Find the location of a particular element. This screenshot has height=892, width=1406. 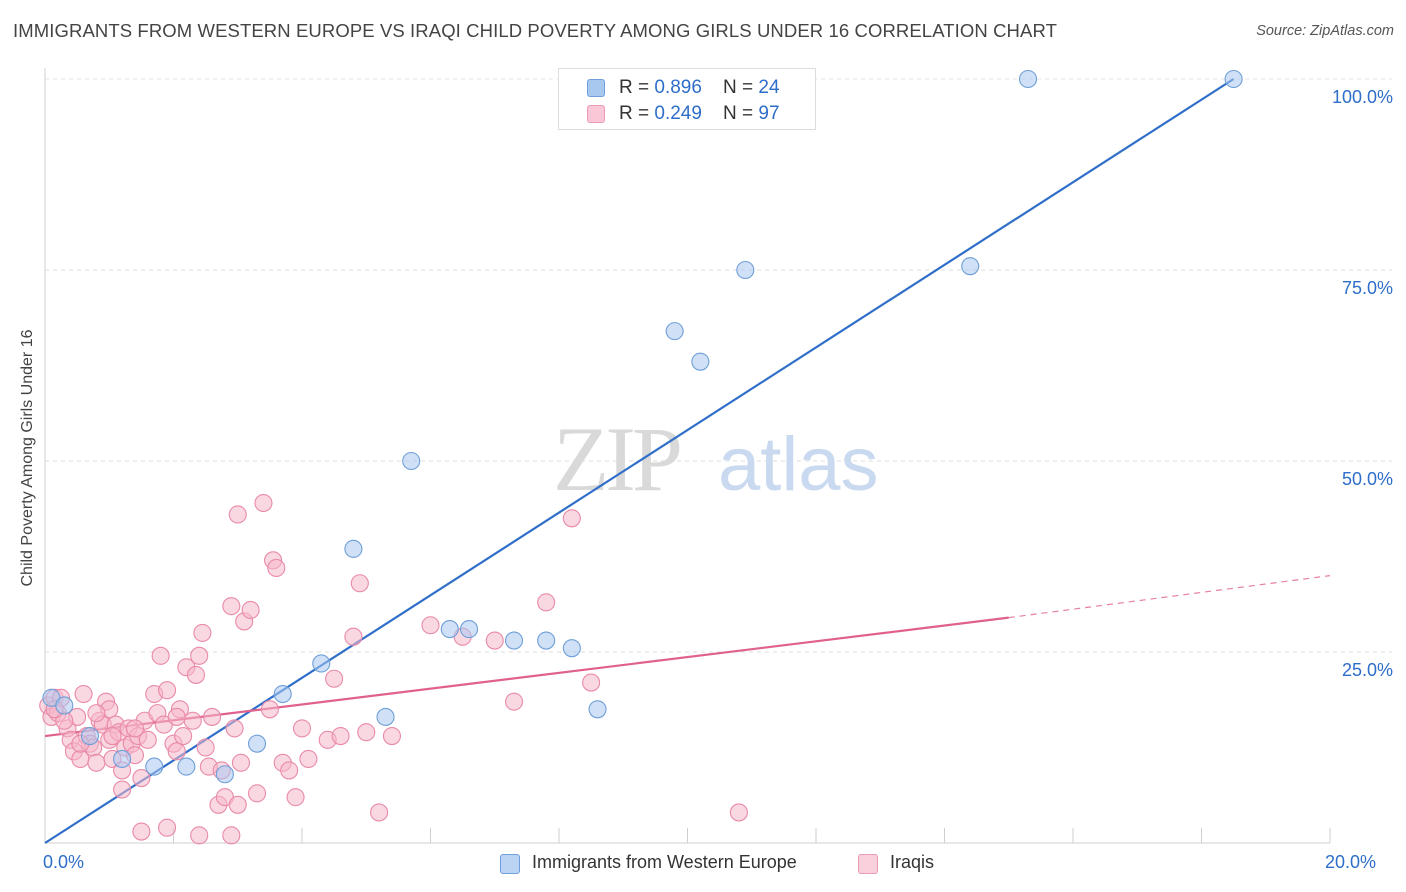

watermark-atlas: atlas is located at coordinates (798, 464).